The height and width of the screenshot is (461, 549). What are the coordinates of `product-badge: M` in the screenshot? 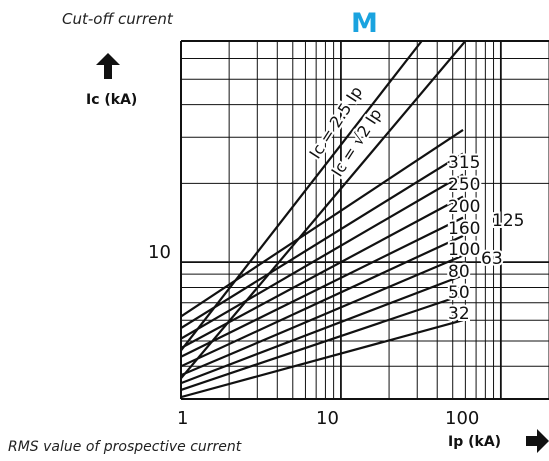 It's located at (364, 23).